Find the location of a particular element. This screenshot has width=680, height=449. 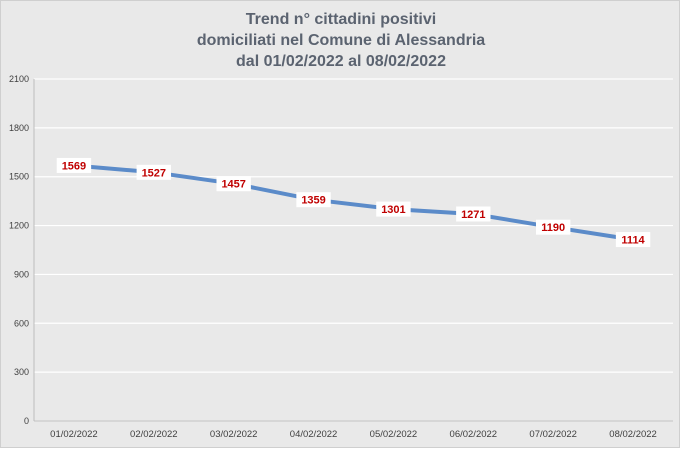

data-label: 1569 is located at coordinates (74, 166).